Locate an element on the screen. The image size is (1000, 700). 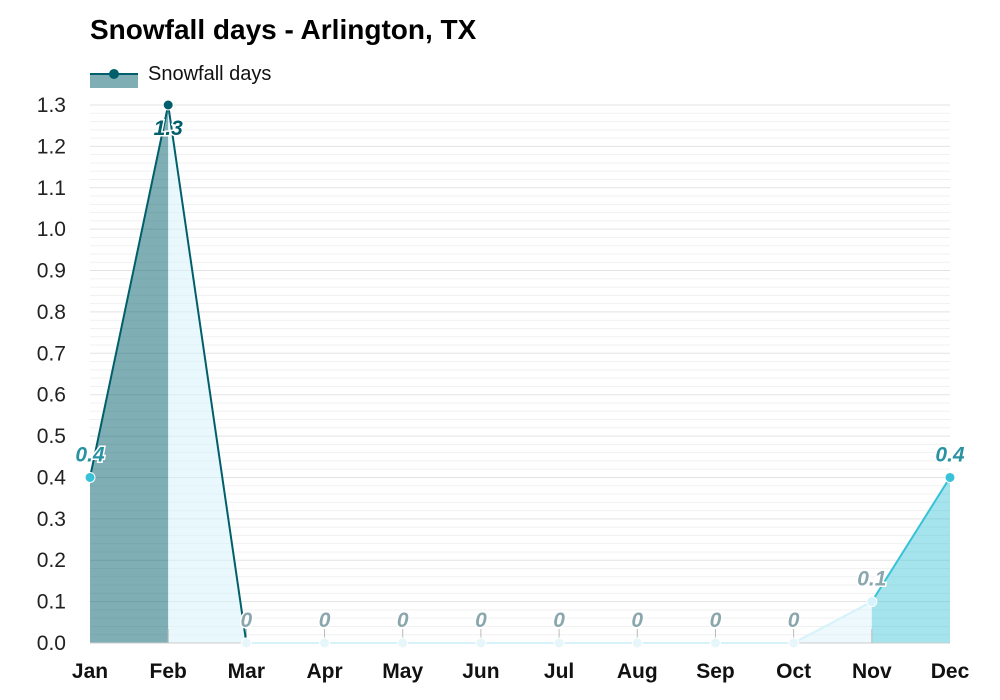
legend-swatch is located at coordinates (114, 74).